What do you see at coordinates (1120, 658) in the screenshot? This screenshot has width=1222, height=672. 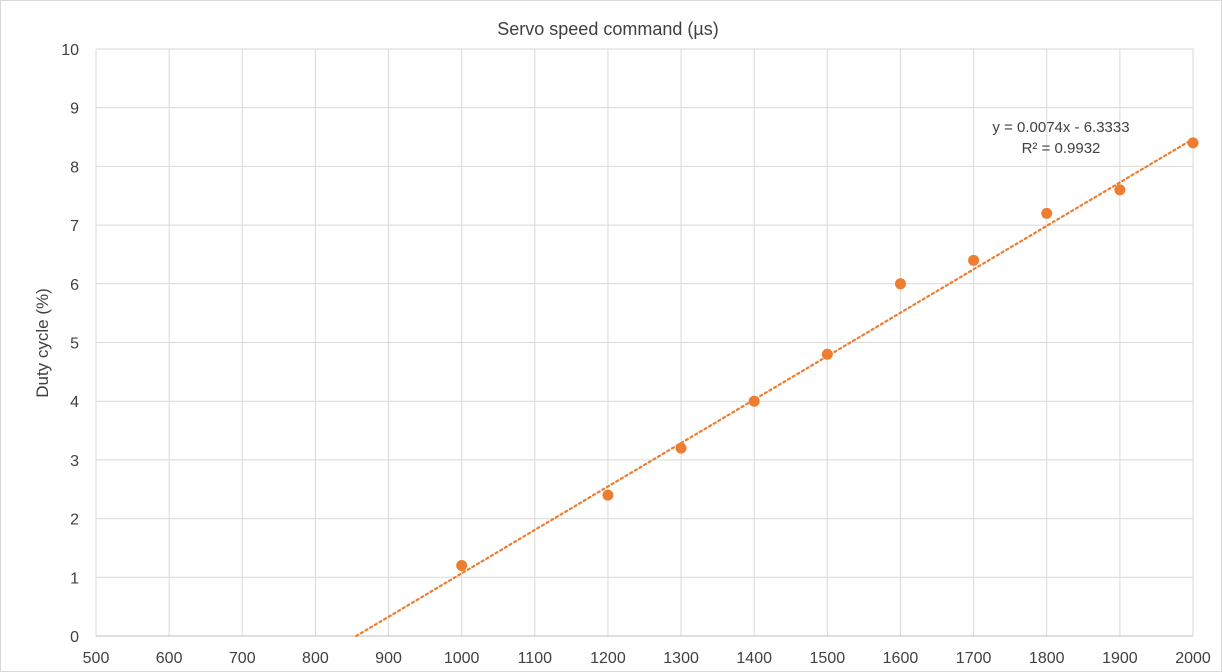 I see `x-tick-label: 1900` at bounding box center [1120, 658].